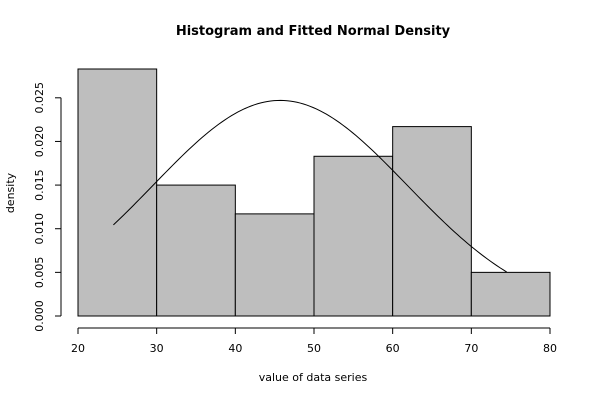 This screenshot has height=400, width=599. What do you see at coordinates (39, 273) in the screenshot?
I see `y-tick-label: 0.005` at bounding box center [39, 273].